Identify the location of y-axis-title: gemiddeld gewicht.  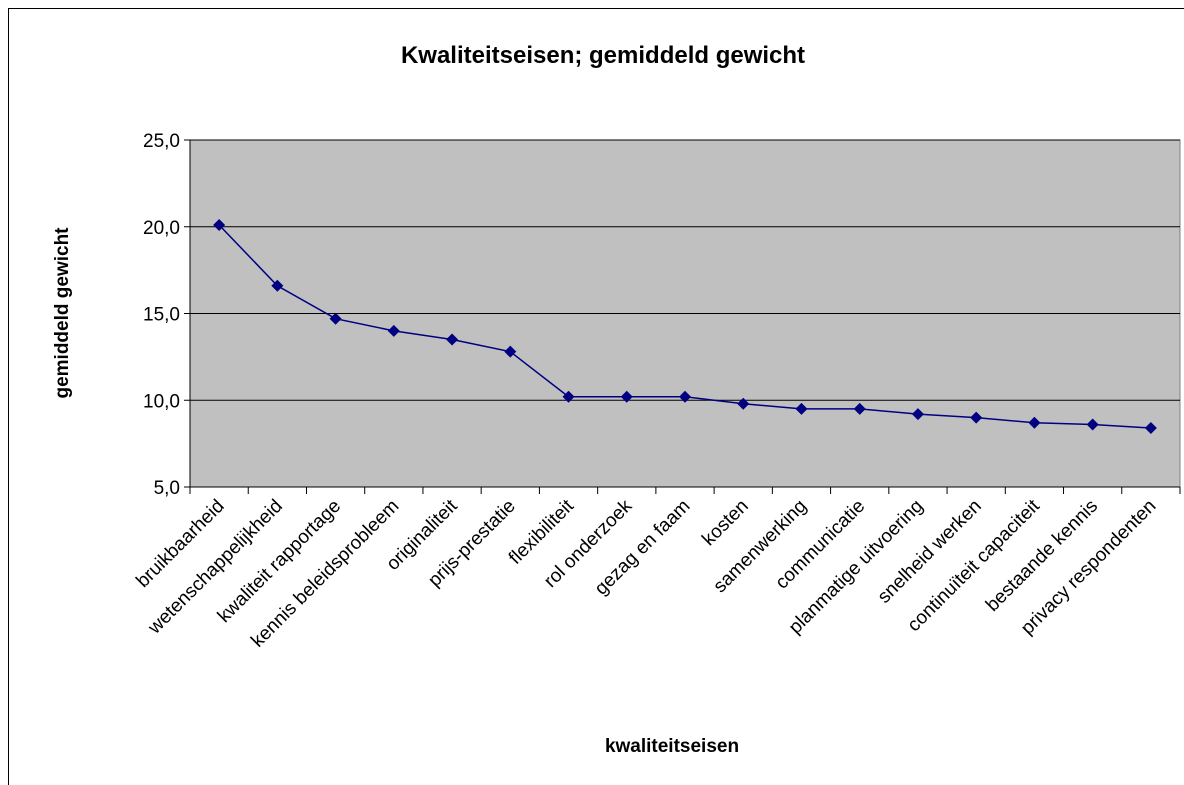
(62, 313).